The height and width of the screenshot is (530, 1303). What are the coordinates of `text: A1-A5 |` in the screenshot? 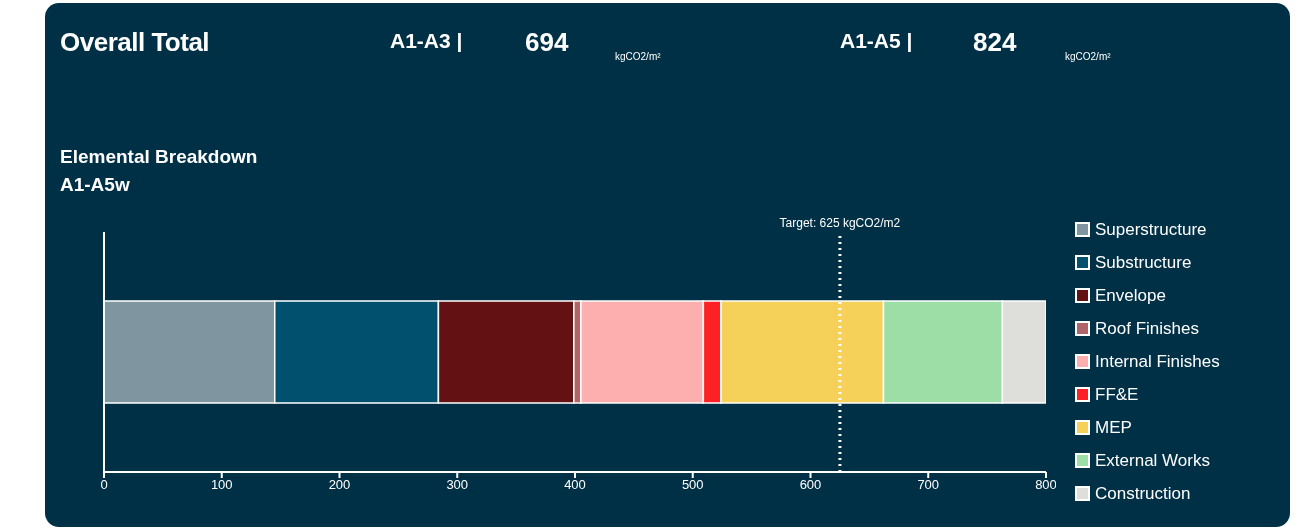 It's located at (876, 41).